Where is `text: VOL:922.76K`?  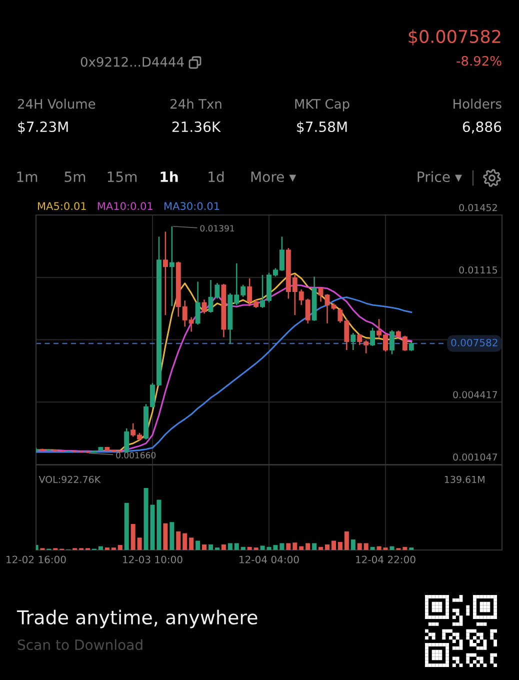
text: VOL:922.76K is located at coordinates (69, 480).